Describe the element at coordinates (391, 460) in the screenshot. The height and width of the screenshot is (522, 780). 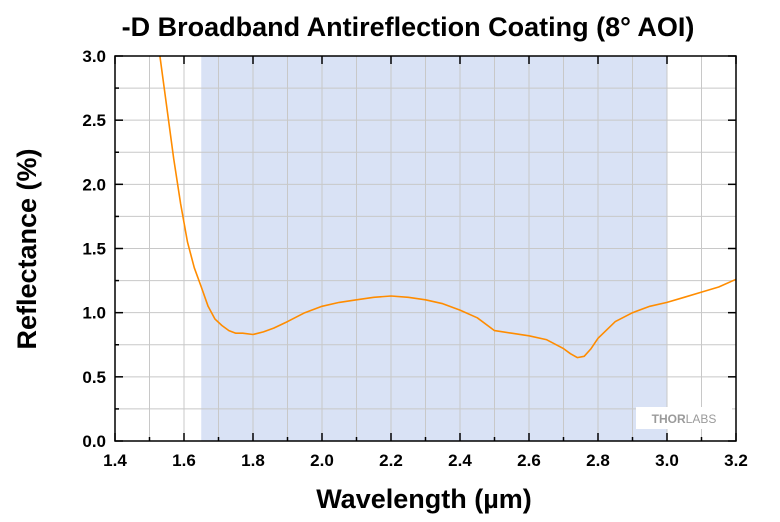
I see `x-tick-label: 2.2` at that location.